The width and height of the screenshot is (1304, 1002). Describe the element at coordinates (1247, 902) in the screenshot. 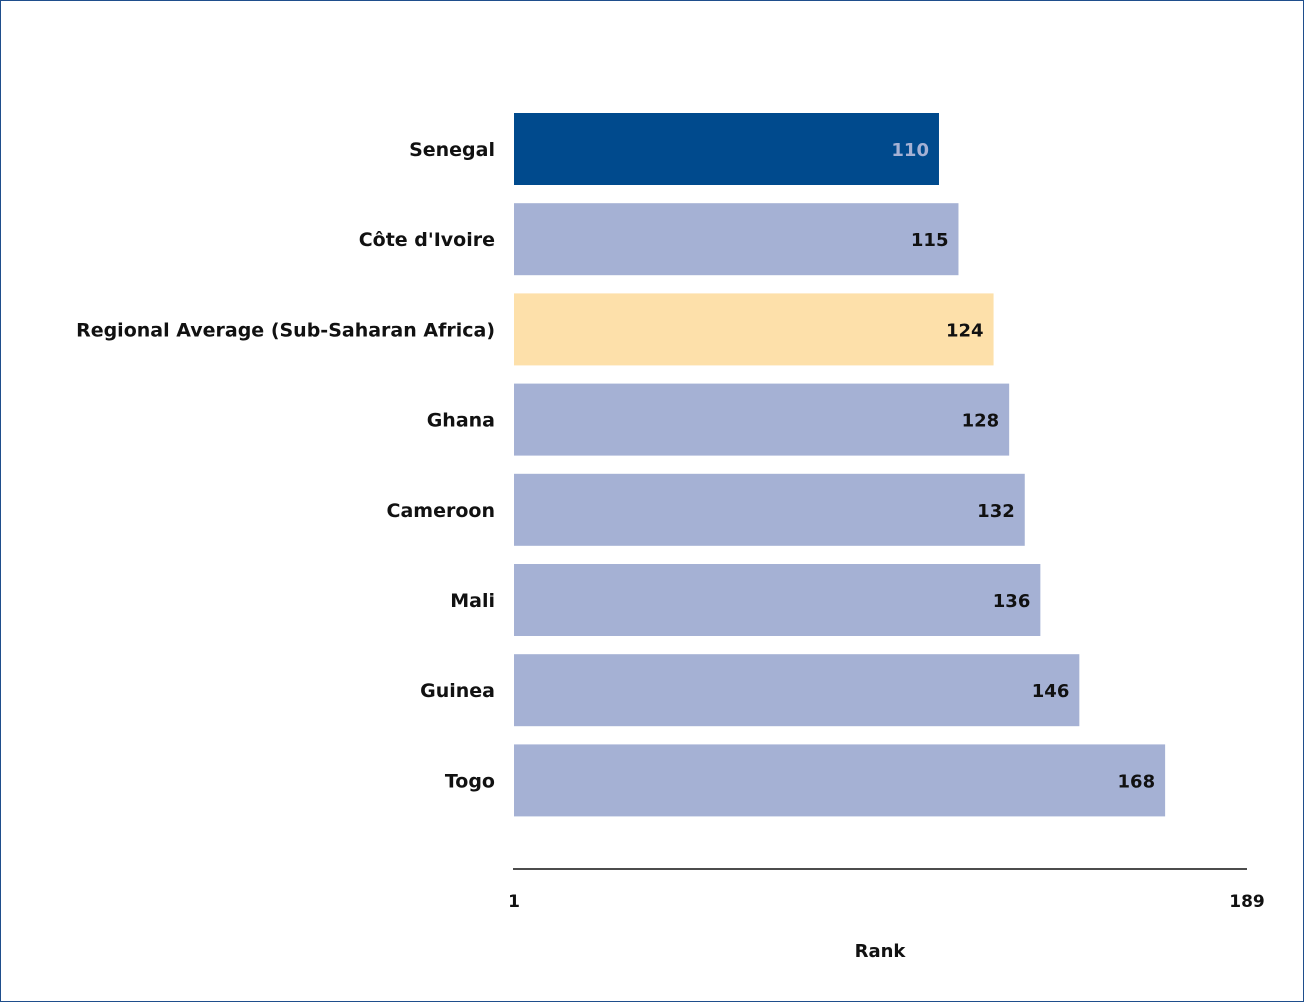

I see `x-tick-max: 189` at that location.